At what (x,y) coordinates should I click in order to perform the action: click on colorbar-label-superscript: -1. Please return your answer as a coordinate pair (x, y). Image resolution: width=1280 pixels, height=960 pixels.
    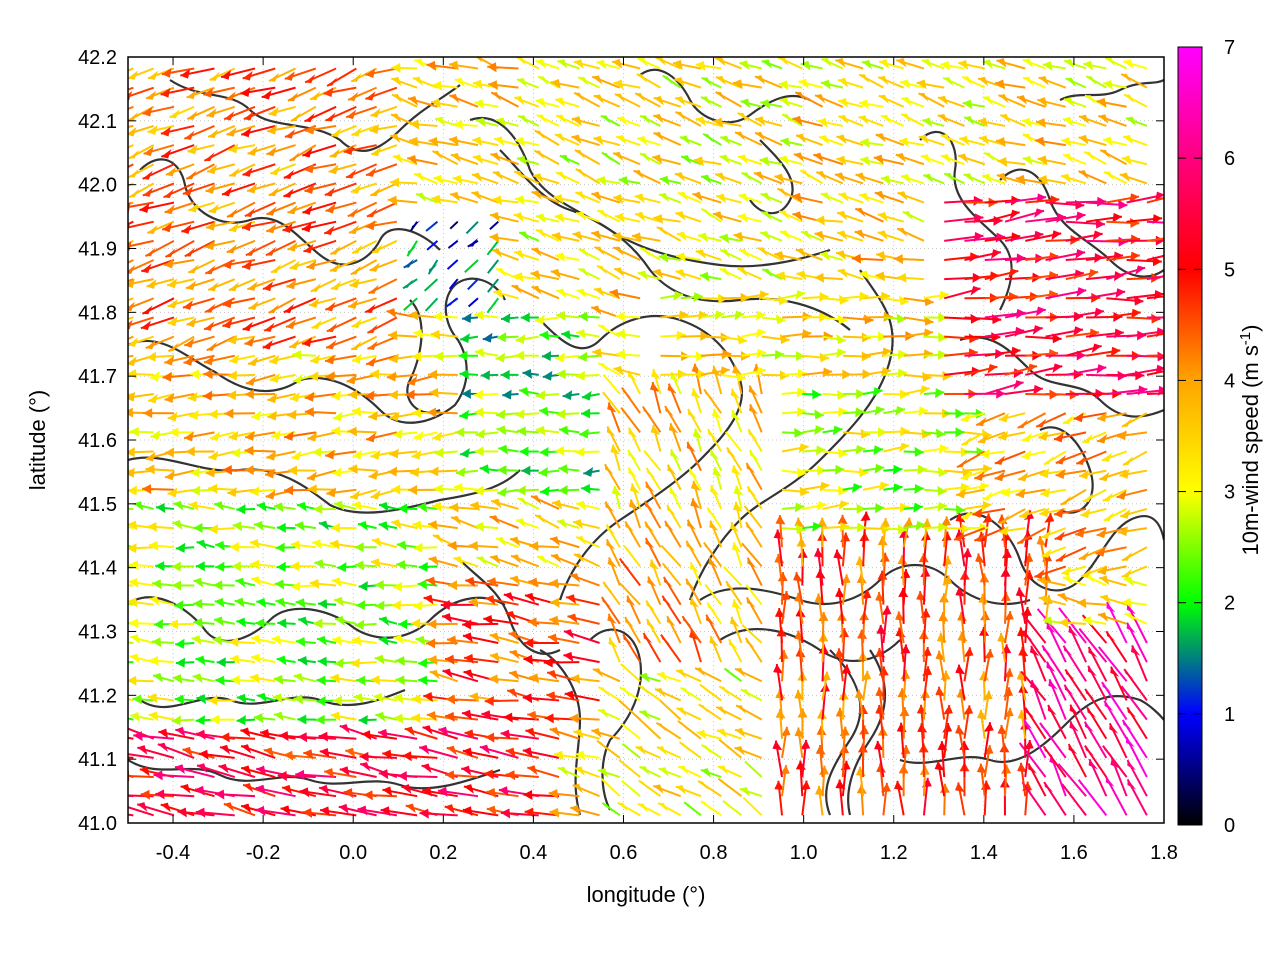
    Looking at the image, I should click on (1245, 338).